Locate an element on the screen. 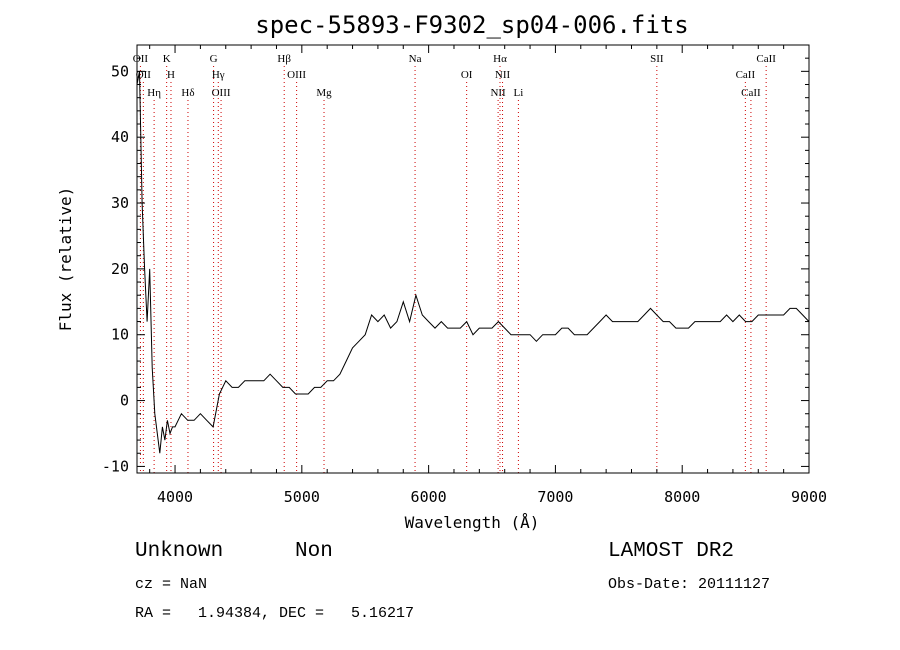  survey-name: LAMOST DR2 is located at coordinates (671, 551).